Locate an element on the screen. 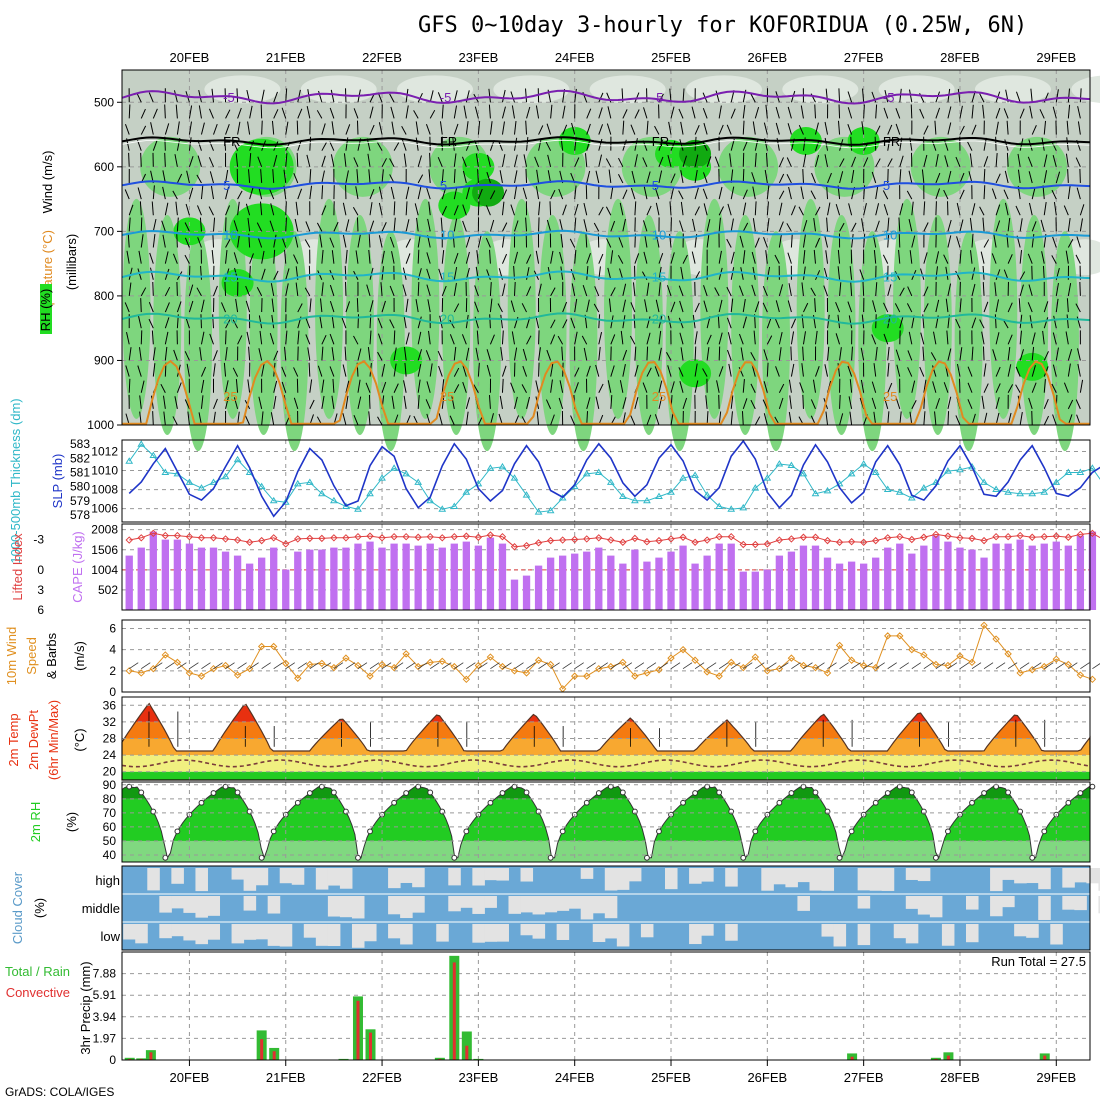  date-label-top: 23FEB is located at coordinates (479, 57).